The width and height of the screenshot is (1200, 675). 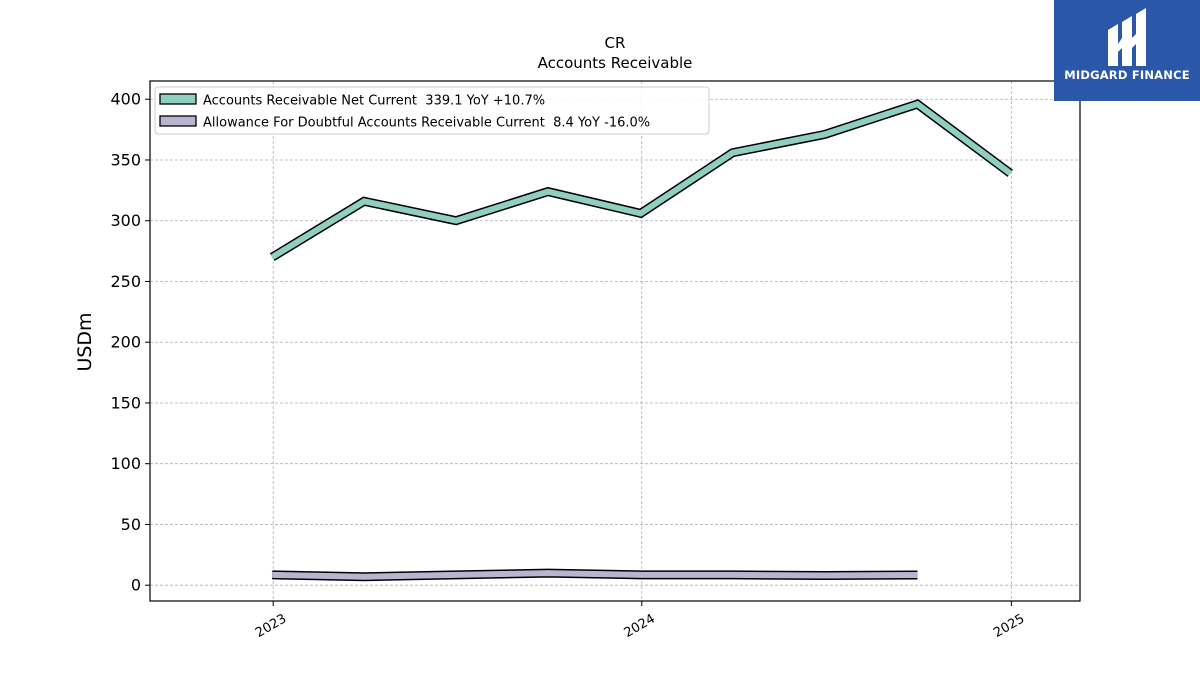 I want to click on y-tick-label: 300, so click(x=125, y=220).